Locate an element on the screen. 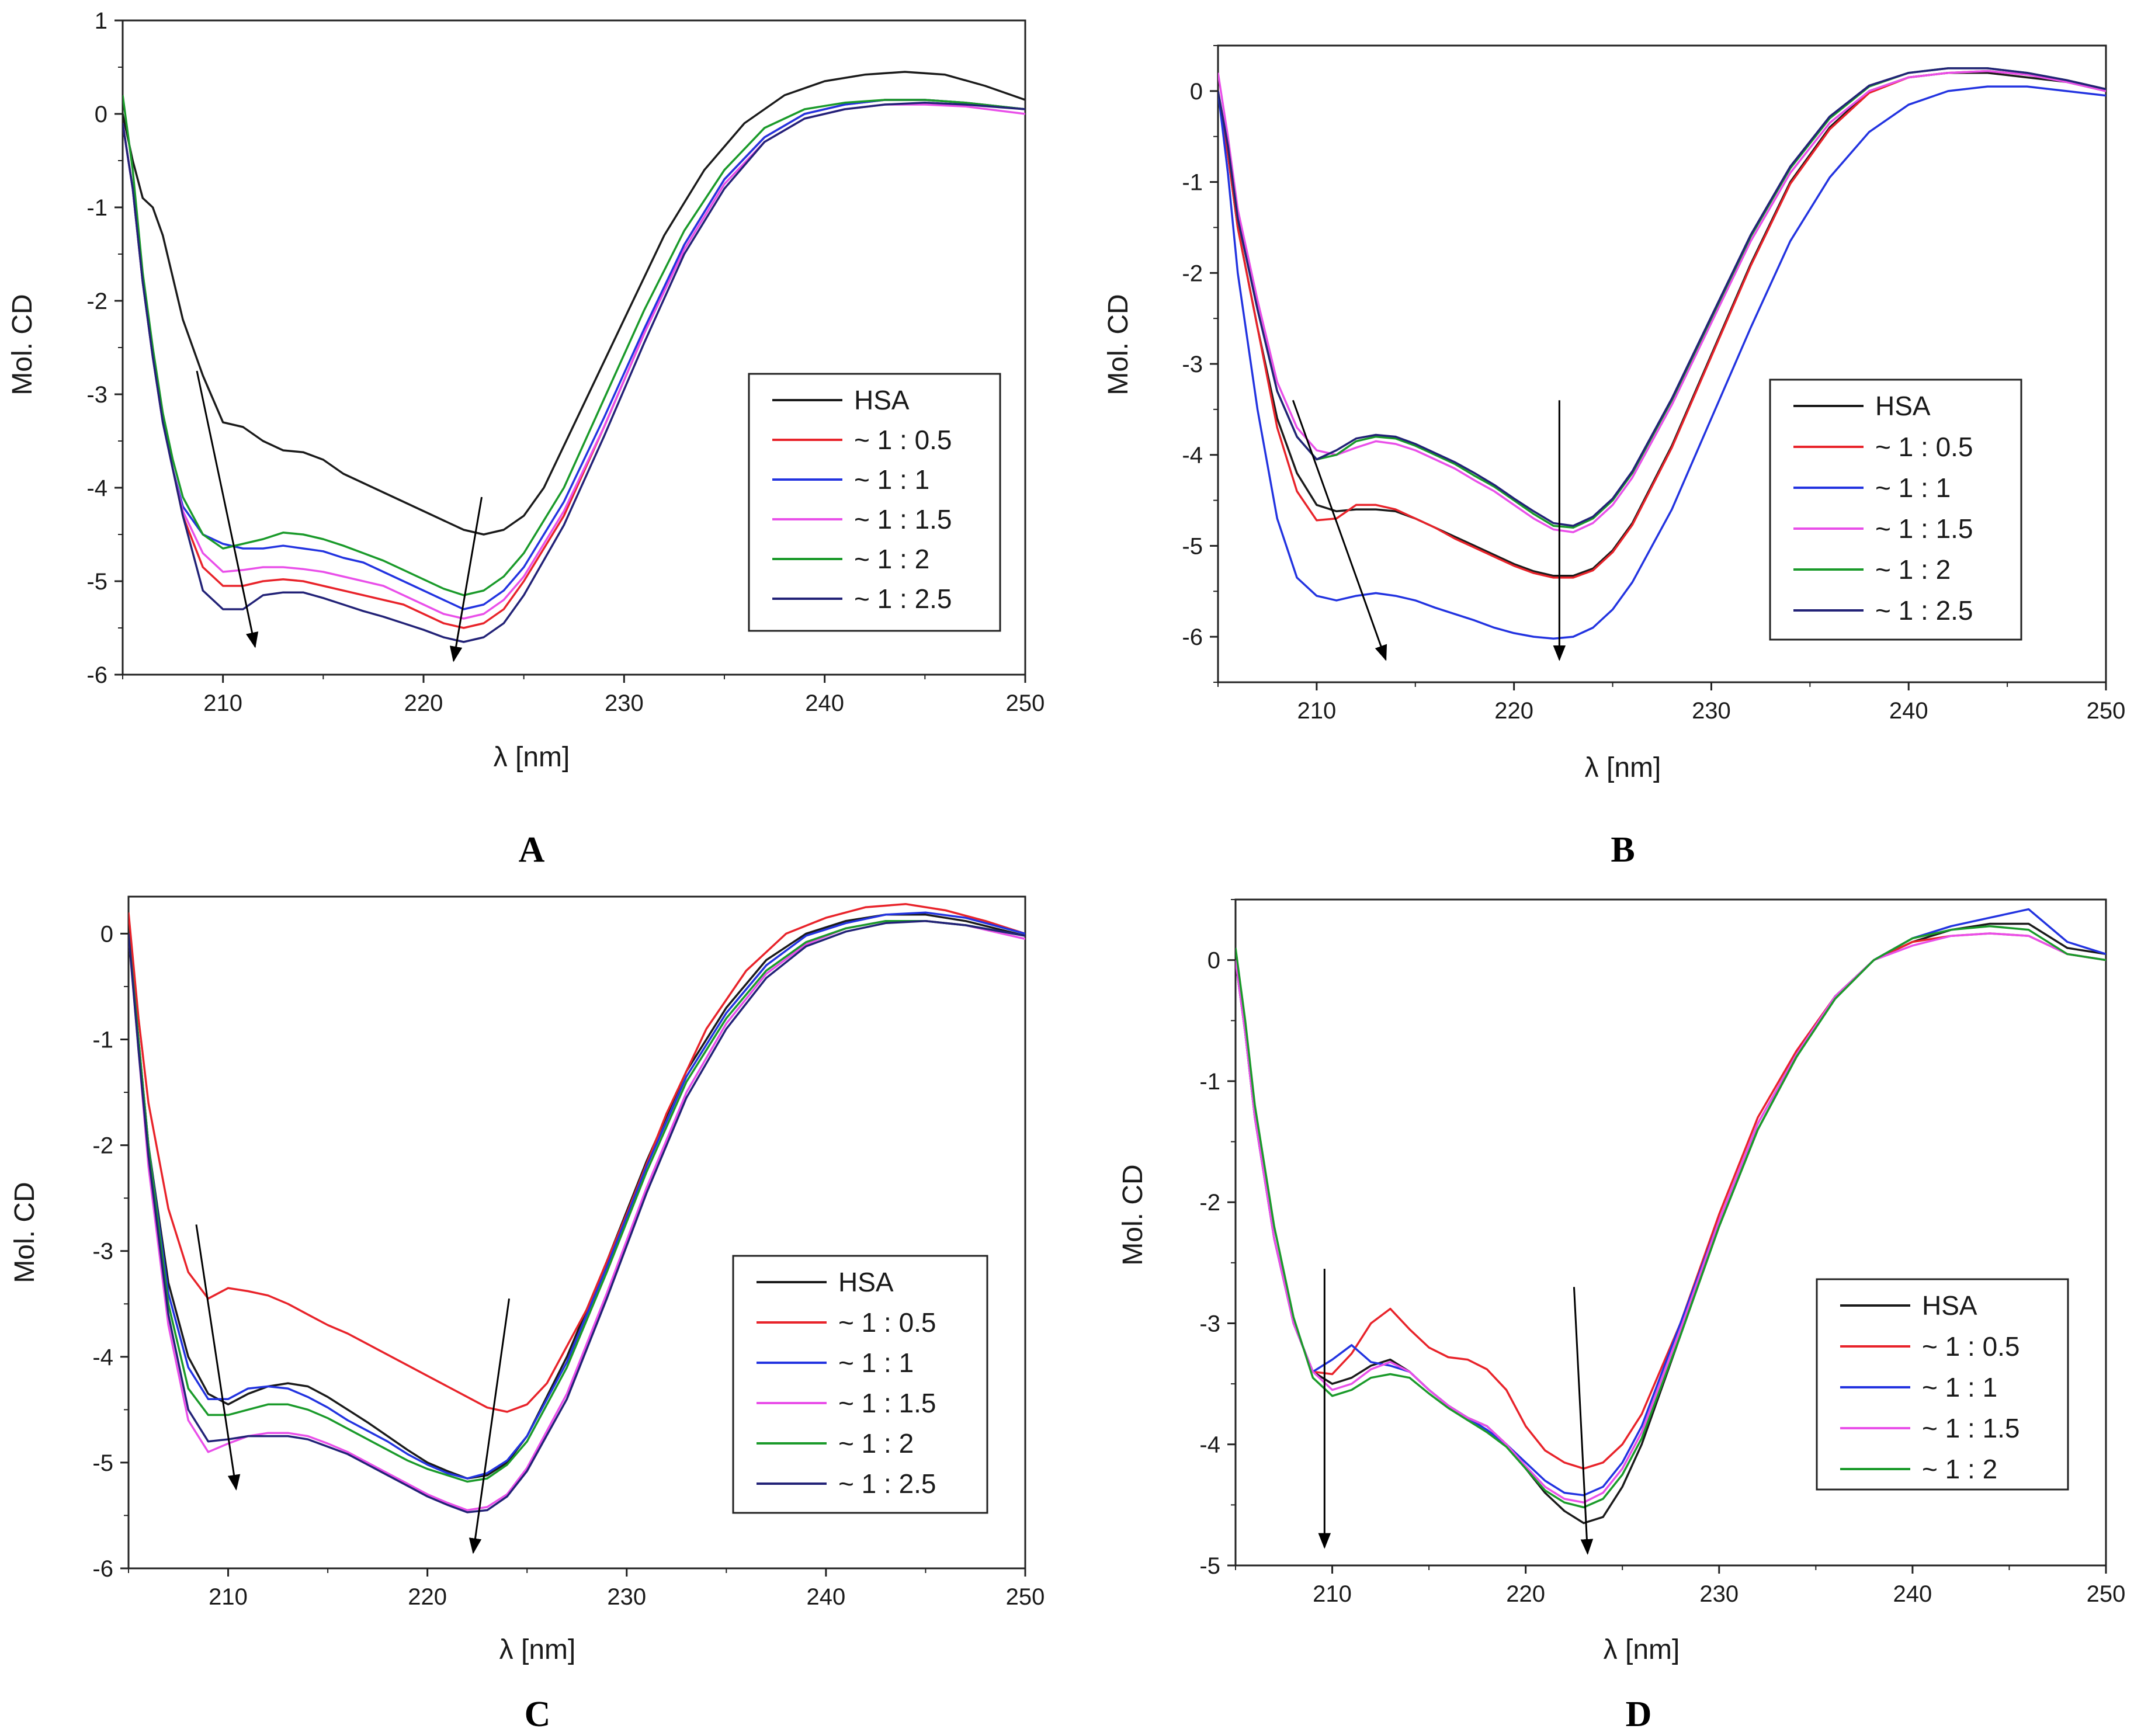 This screenshot has height=1736, width=2134. panel-label: C is located at coordinates (538, 1714).